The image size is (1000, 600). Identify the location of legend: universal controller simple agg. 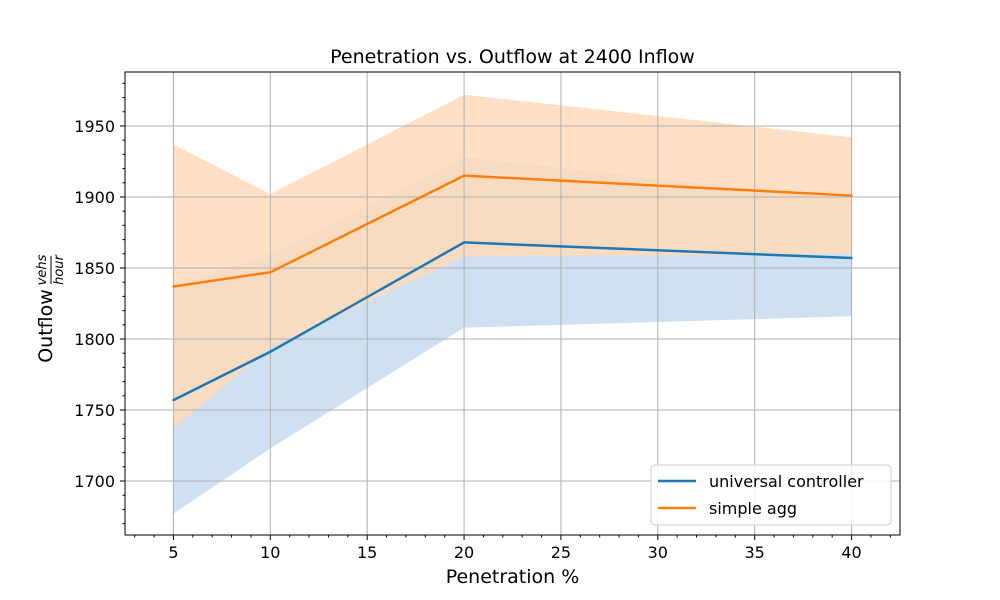
(771, 495).